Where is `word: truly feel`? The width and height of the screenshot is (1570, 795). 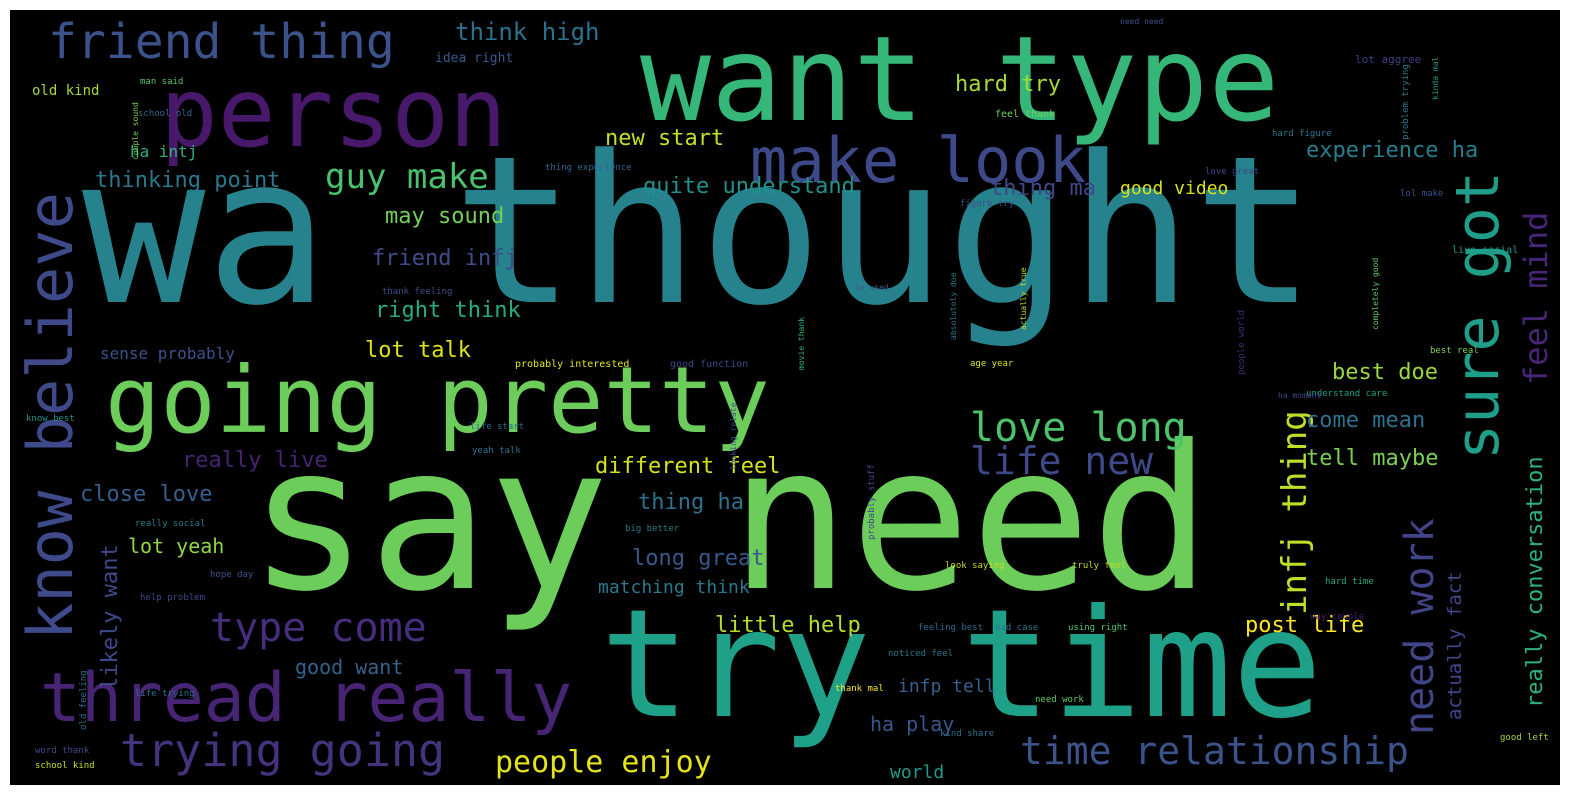
word: truly feel is located at coordinates (1099, 566).